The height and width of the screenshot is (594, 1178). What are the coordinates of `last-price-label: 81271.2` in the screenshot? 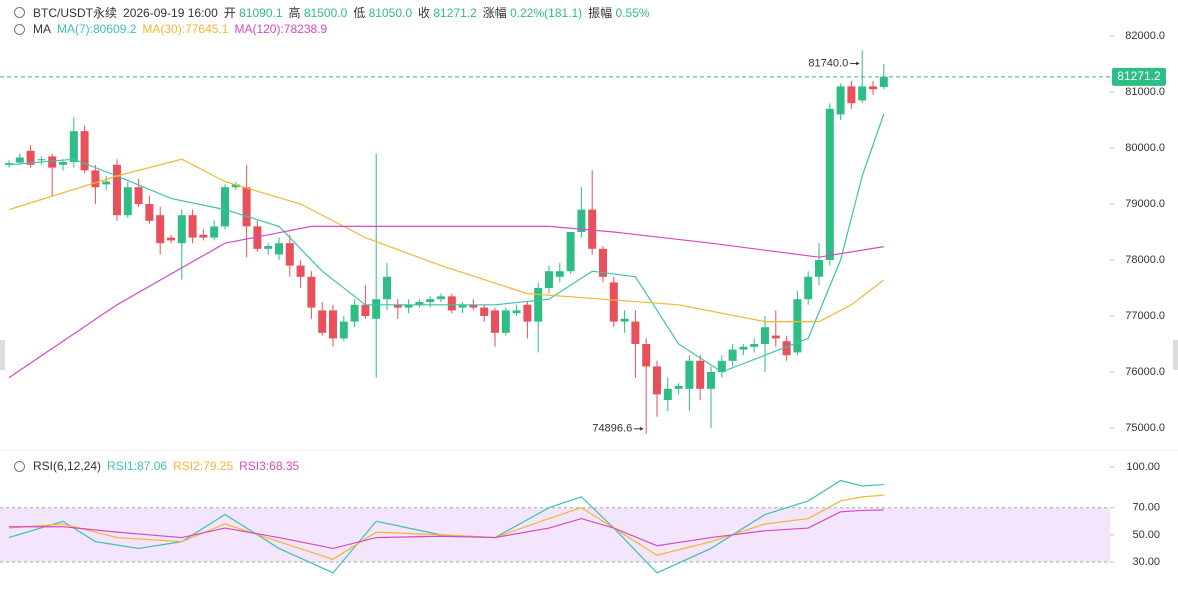 It's located at (1139, 76).